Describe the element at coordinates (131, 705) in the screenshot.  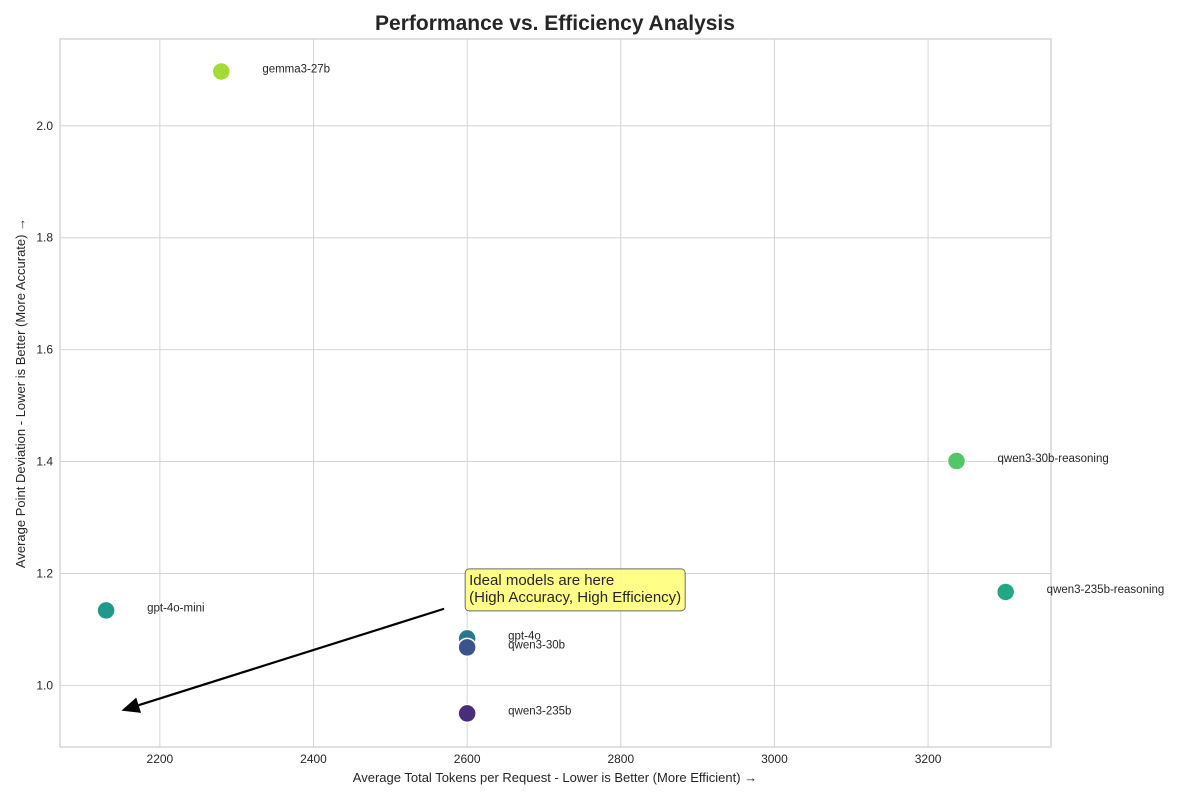
I see `annotation-arrowhead` at that location.